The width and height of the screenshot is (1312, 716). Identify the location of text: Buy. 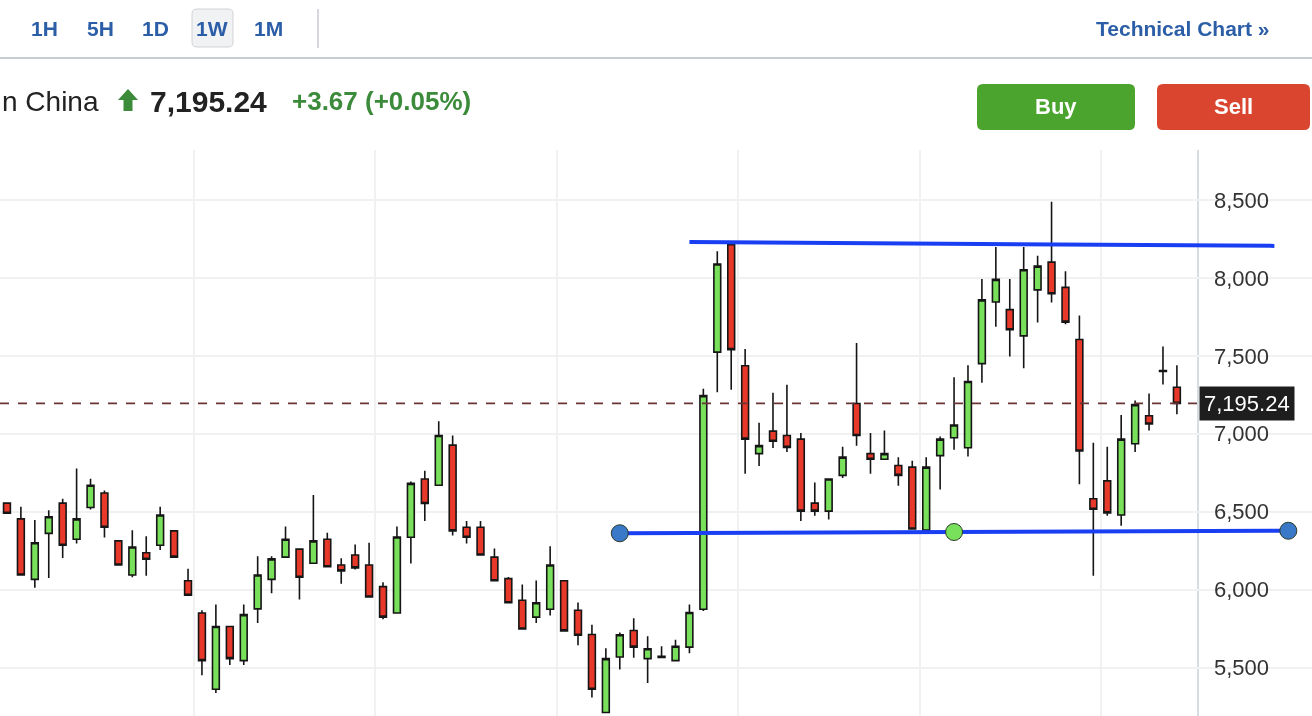
(1056, 106).